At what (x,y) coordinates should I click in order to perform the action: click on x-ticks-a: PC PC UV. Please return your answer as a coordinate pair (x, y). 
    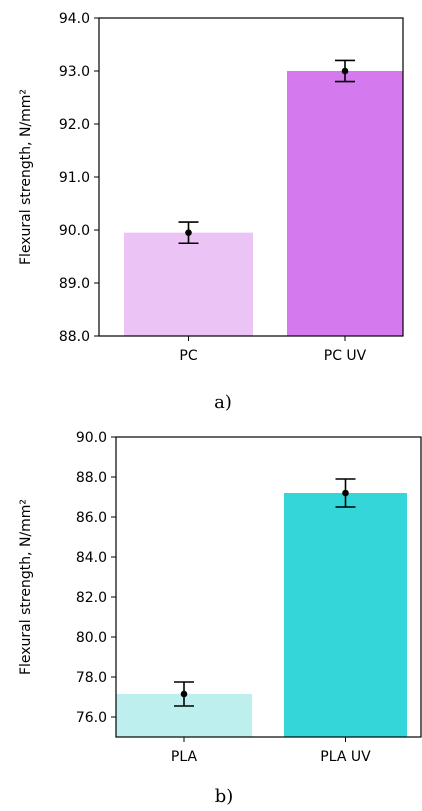
    Looking at the image, I should click on (273, 350).